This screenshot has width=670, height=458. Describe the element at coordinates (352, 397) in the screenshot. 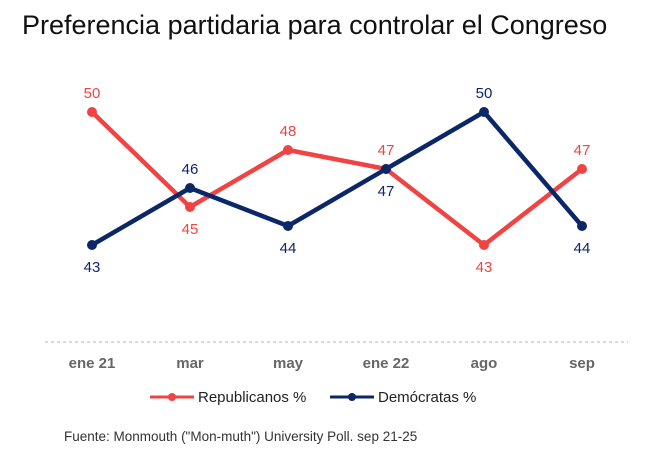

I see `legend-marker-democratas` at that location.